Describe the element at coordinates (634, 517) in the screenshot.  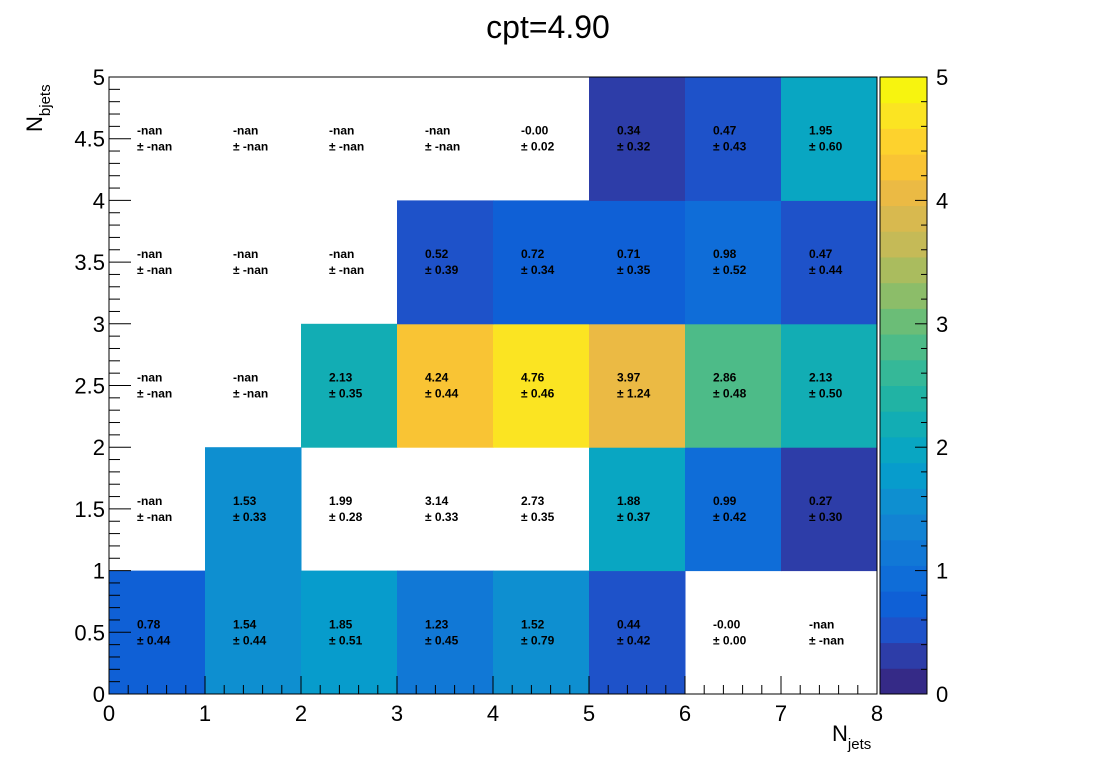
I see `cell-error-label: ± 0.37` at that location.